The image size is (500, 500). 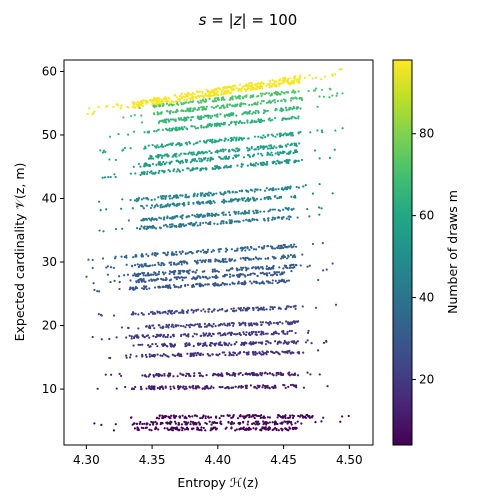 What do you see at coordinates (49, 326) in the screenshot?
I see `y-tick-label: 20` at bounding box center [49, 326].